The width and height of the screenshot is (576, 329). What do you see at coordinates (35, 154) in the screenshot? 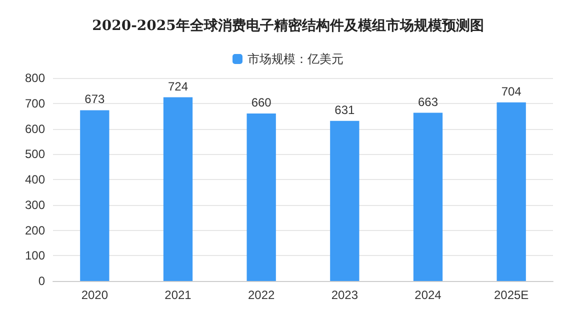
I see `y-tick-label: 500` at bounding box center [35, 154].